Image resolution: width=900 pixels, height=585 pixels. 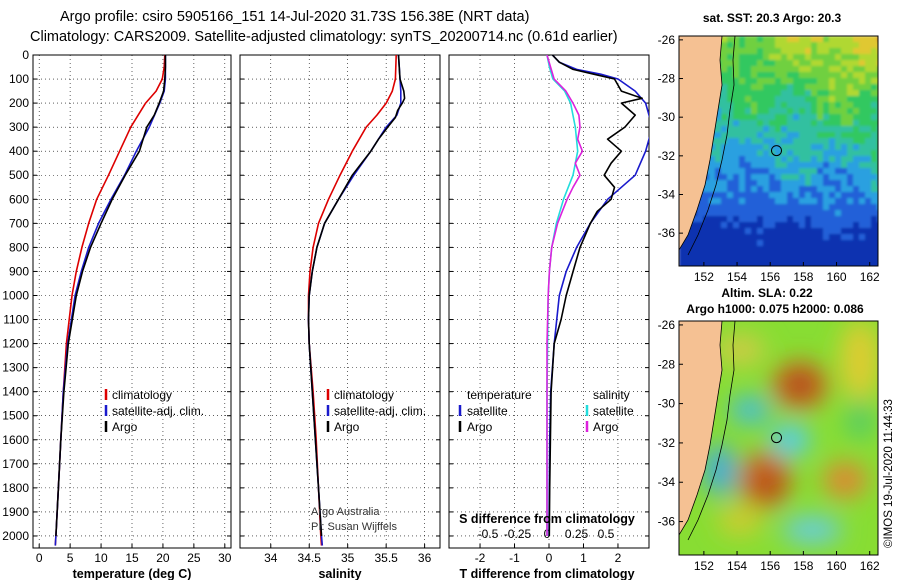 What do you see at coordinates (480, 427) in the screenshot?
I see `legend-label: Argo` at bounding box center [480, 427].